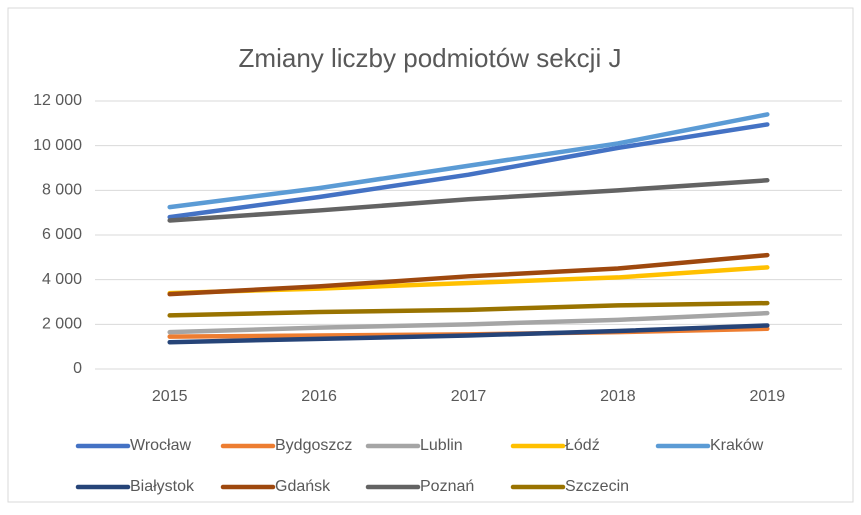 The width and height of the screenshot is (861, 515). Describe the element at coordinates (430, 58) in the screenshot. I see `chart-title: Zmiany liczby podmiotów sekcji J` at that location.